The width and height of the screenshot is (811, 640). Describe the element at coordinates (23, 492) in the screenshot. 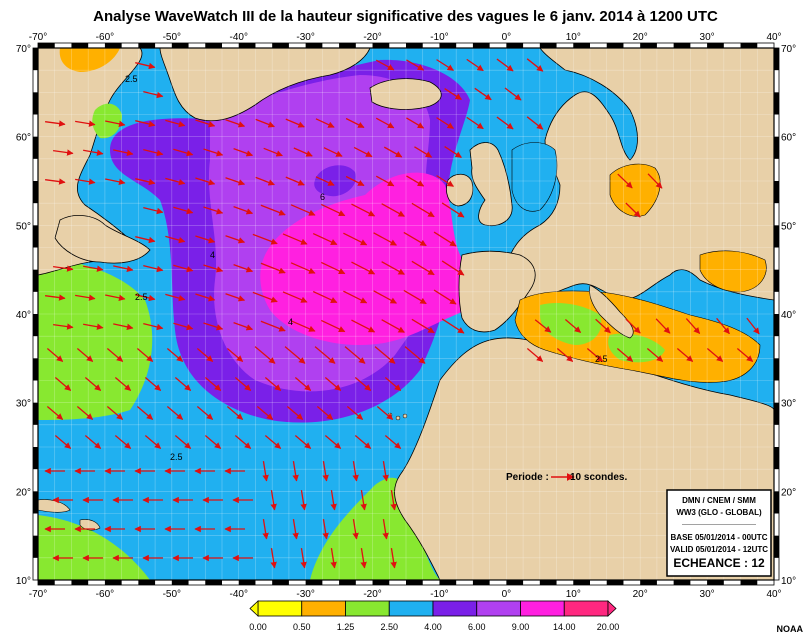

I see `latitude-tick-label: 20°` at that location.